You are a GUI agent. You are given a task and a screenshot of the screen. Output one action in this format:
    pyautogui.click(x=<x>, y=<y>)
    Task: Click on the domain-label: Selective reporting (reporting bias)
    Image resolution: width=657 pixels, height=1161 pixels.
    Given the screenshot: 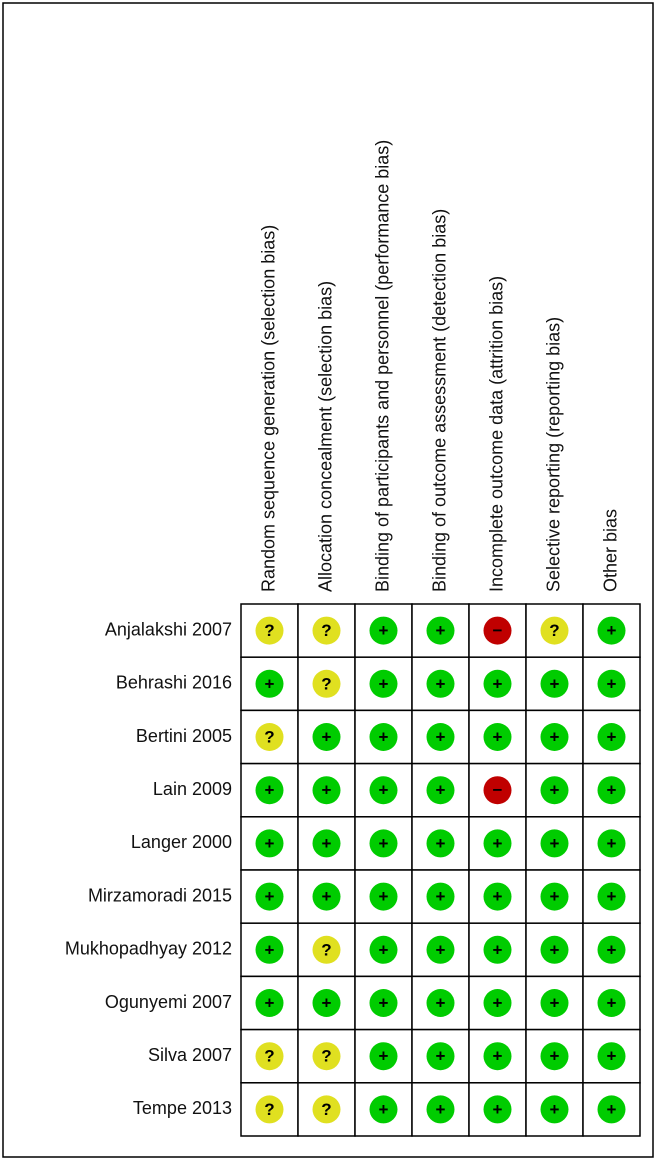 What is the action you would take?
    pyautogui.click(x=553, y=454)
    